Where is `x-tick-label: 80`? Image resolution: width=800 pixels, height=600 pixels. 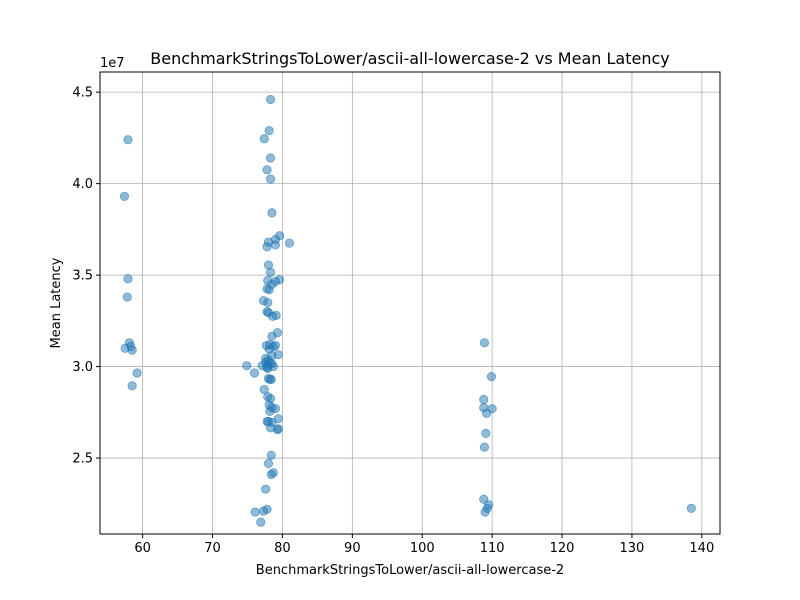 x-tick-label: 80 is located at coordinates (282, 548).